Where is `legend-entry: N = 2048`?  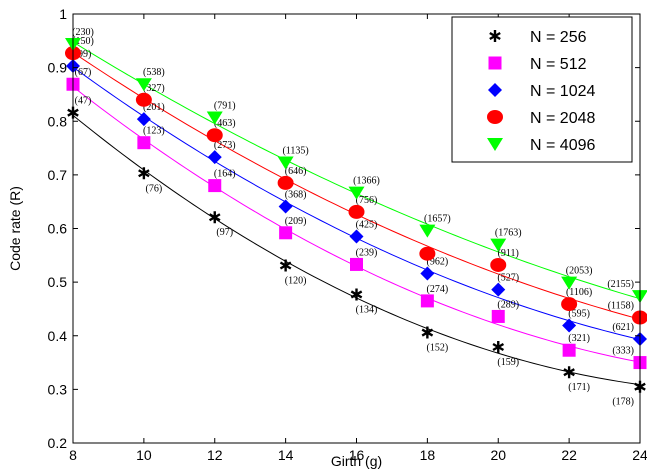
legend-entry: N = 2048 is located at coordinates (562, 118).